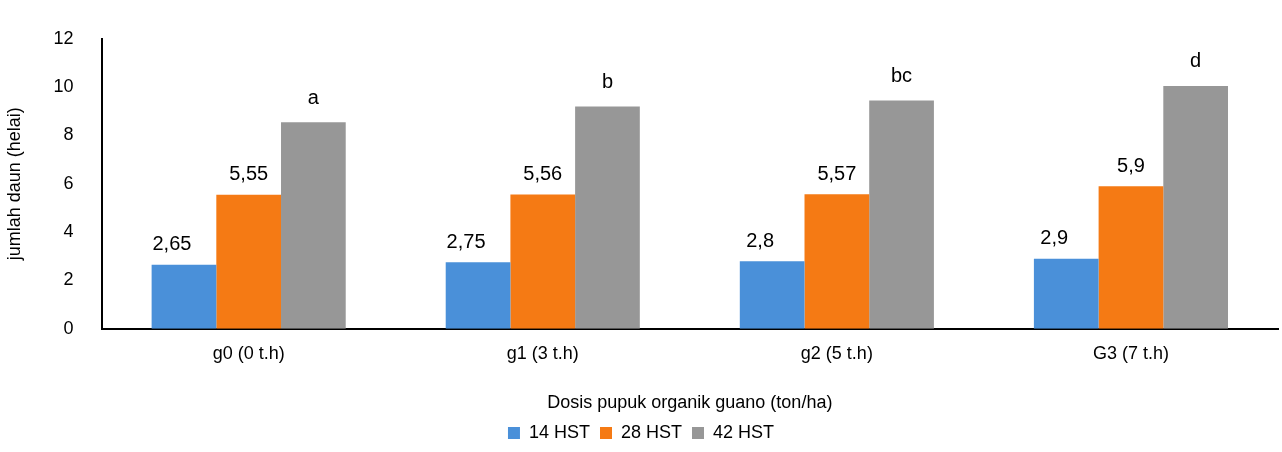  I want to click on y-tick-label: 12, so click(63, 37).